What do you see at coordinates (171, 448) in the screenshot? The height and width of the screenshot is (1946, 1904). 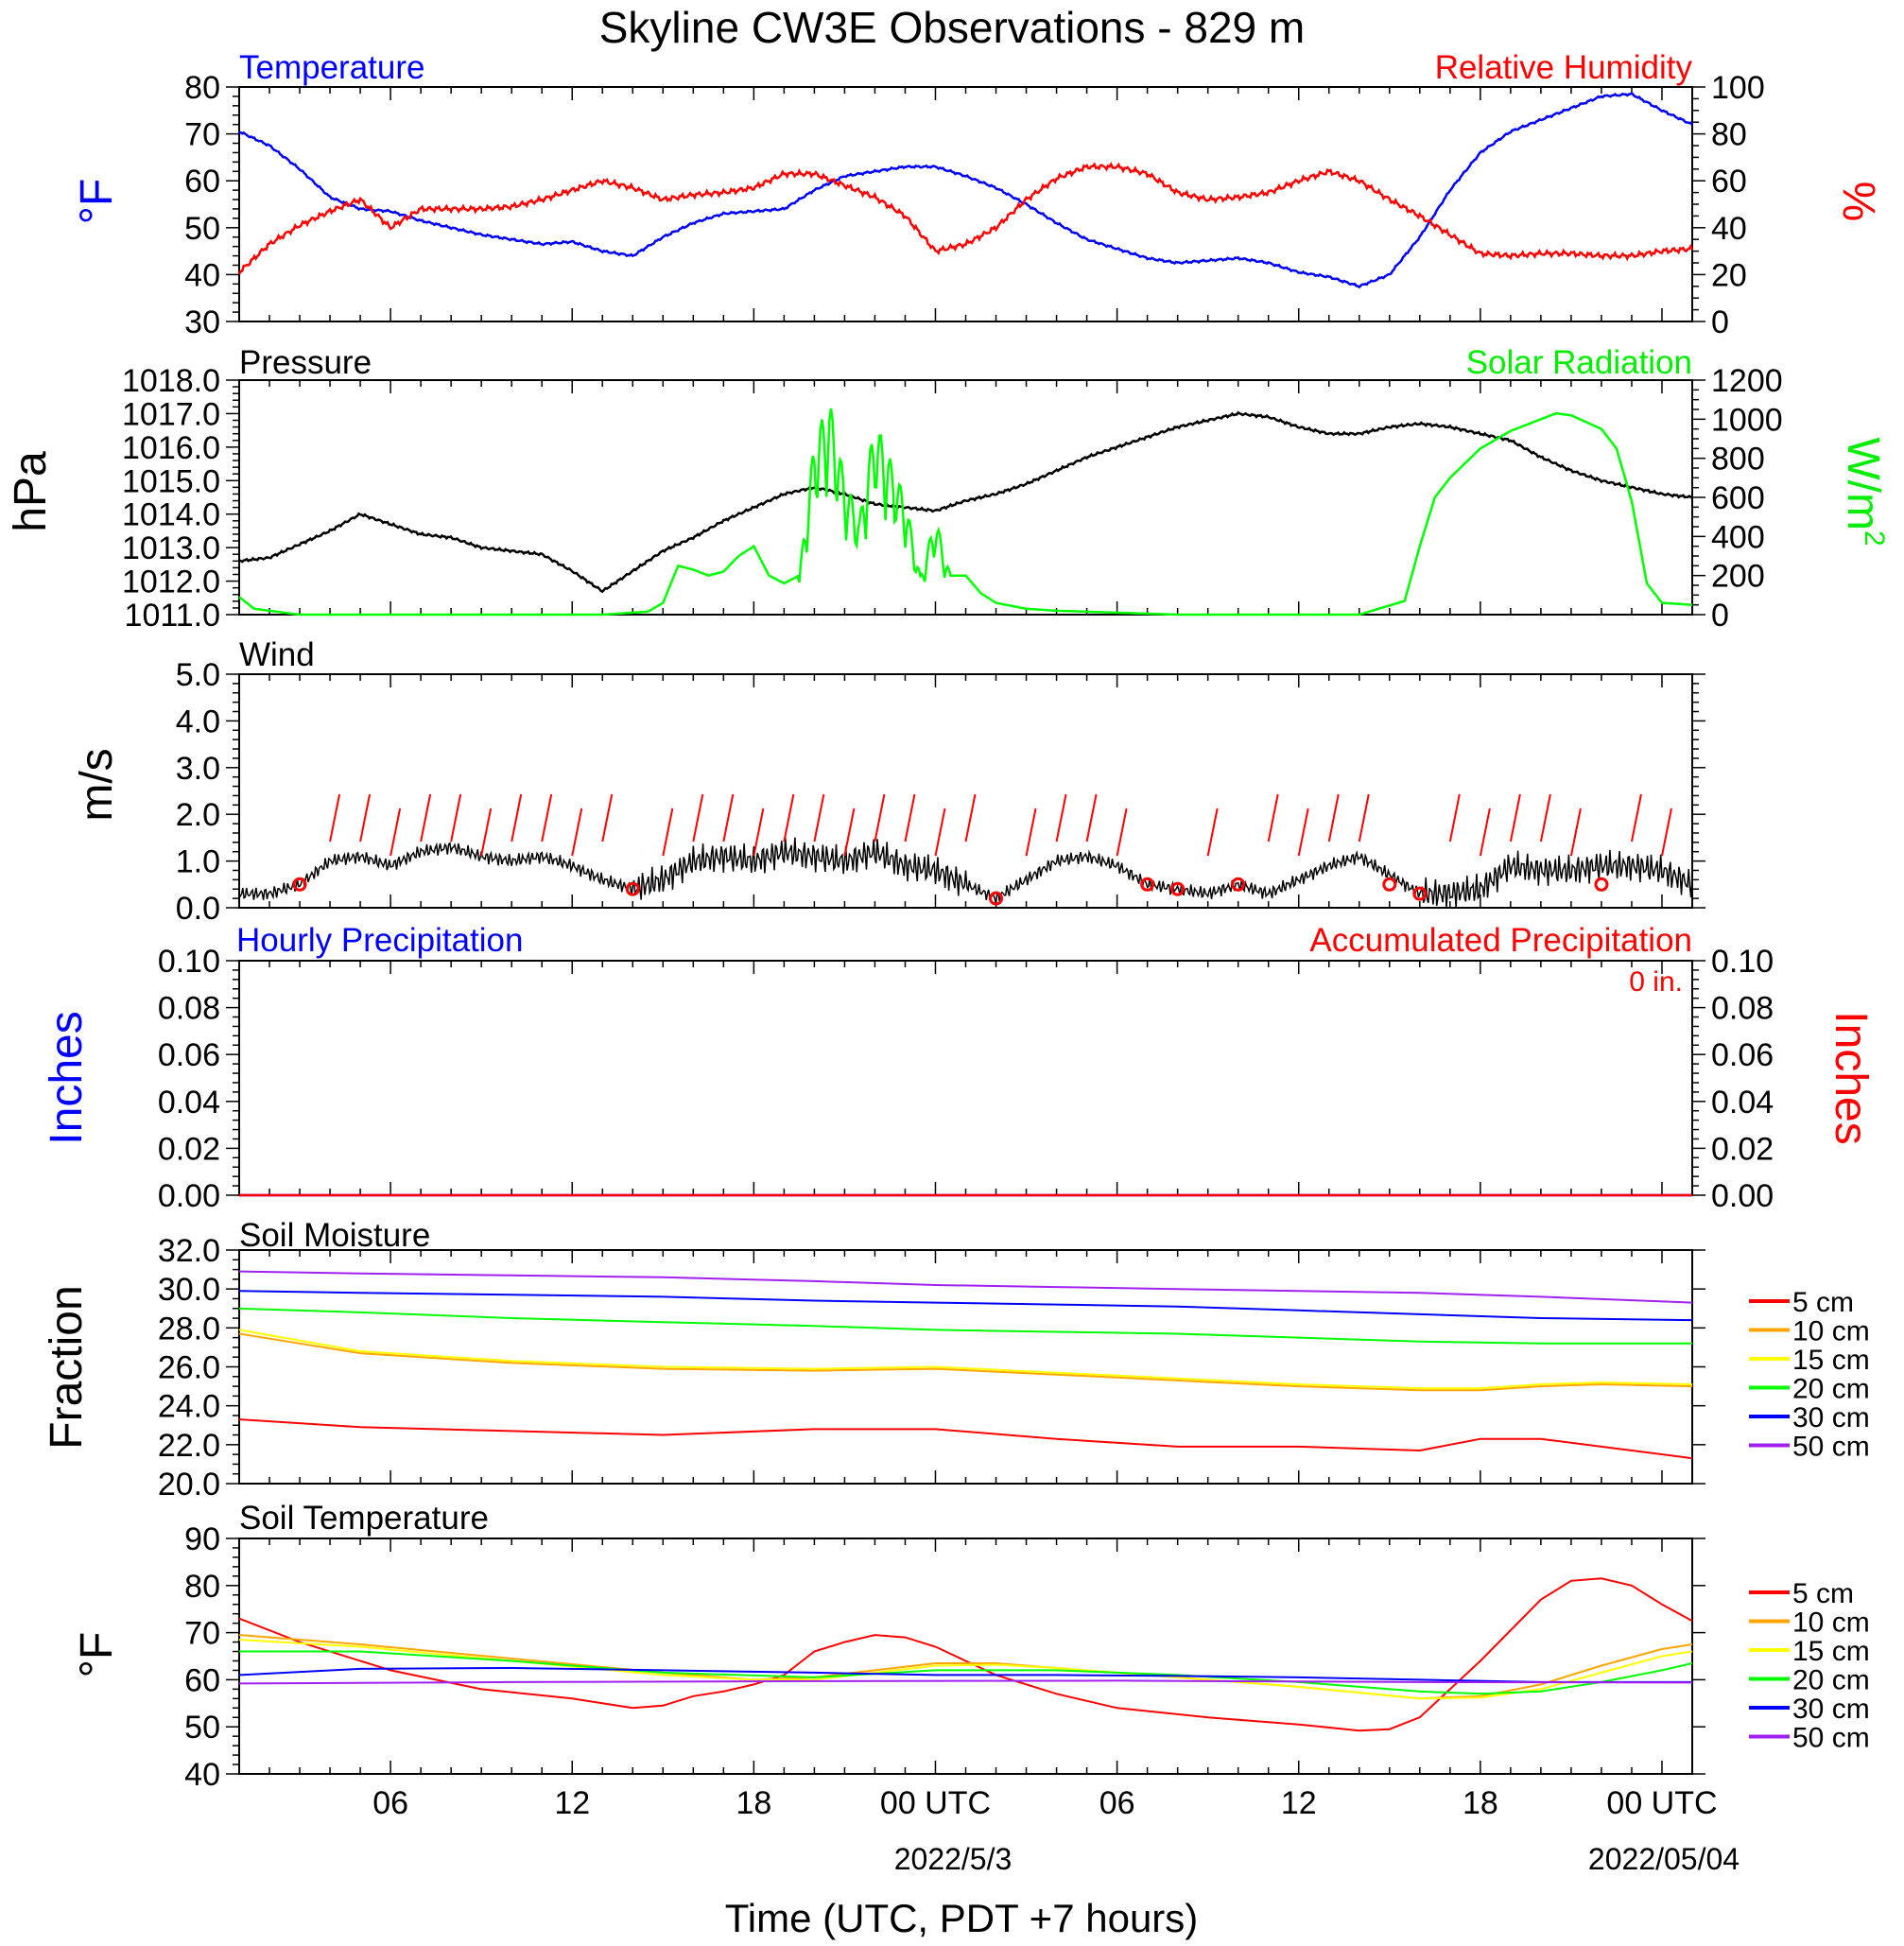 I see `pressure-ytick-label: 1016.0` at bounding box center [171, 448].